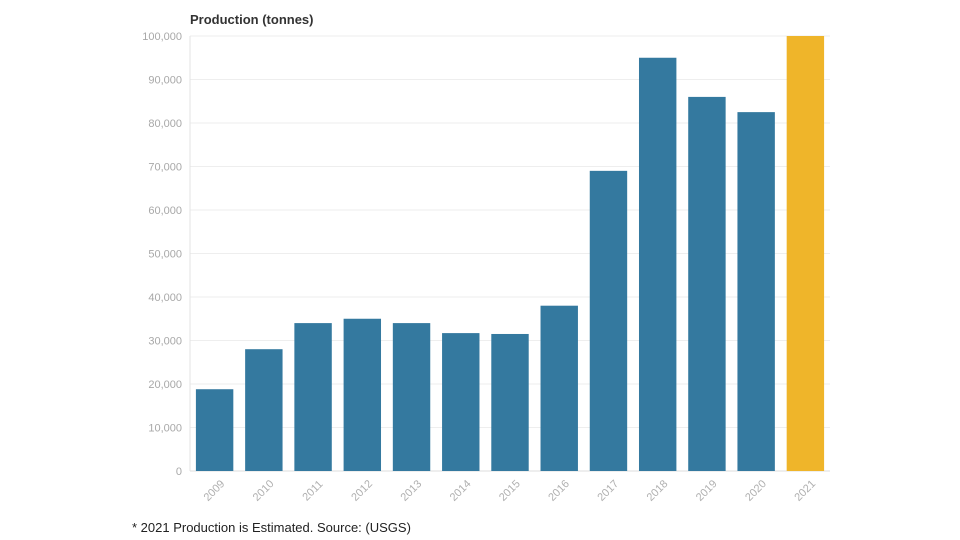 This screenshot has width=960, height=540. I want to click on y-tick-label: 100,000, so click(162, 37).